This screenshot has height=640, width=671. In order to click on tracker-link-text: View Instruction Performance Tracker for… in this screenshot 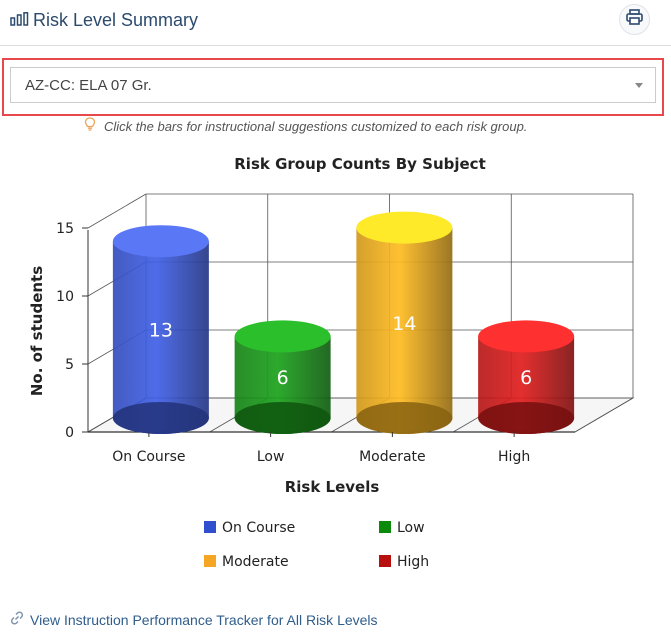, I will do `click(204, 620)`.